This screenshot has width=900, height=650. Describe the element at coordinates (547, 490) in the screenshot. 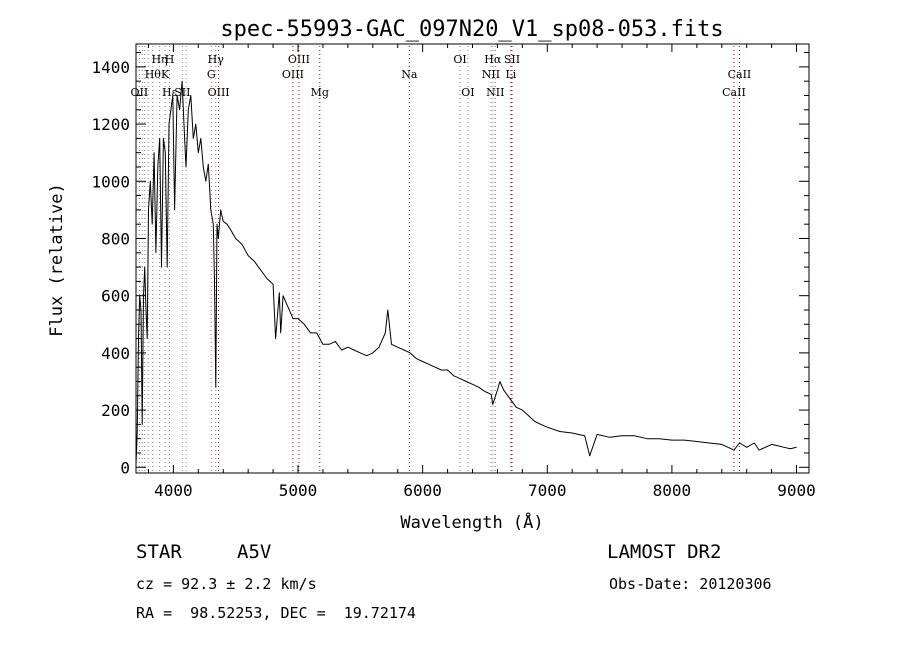

I see `x-tick-label: 7000` at that location.